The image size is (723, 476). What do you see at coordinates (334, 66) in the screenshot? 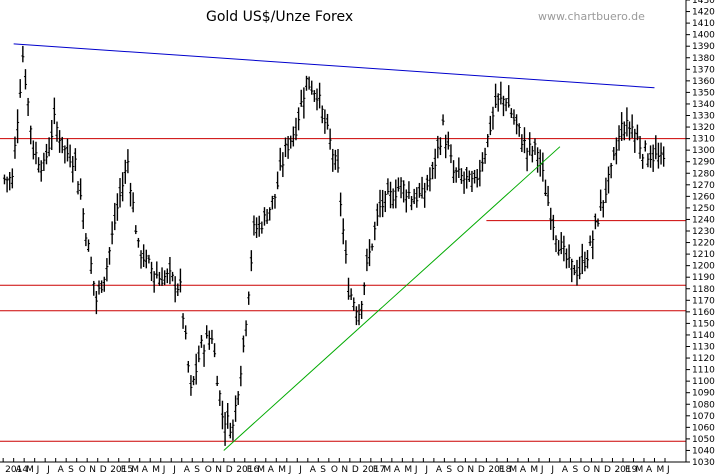
I see `resistance-line` at bounding box center [334, 66].